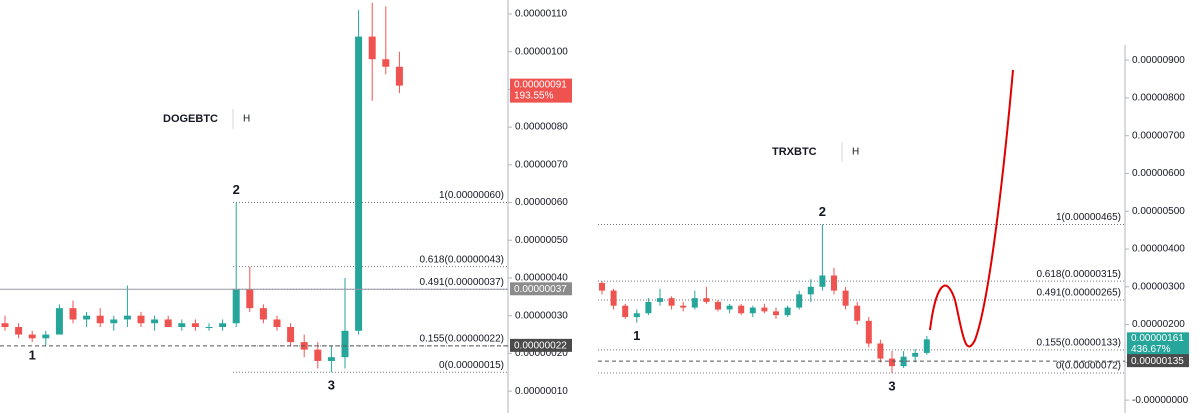 The image size is (1200, 413). I want to click on fib-label: 1(0.00000060), so click(471, 195).